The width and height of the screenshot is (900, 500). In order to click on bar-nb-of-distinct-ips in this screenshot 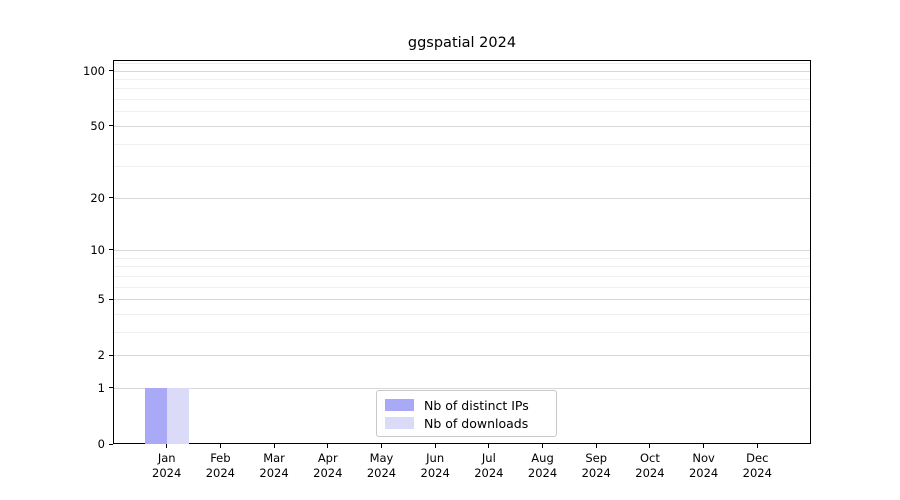, I will do `click(155, 415)`.